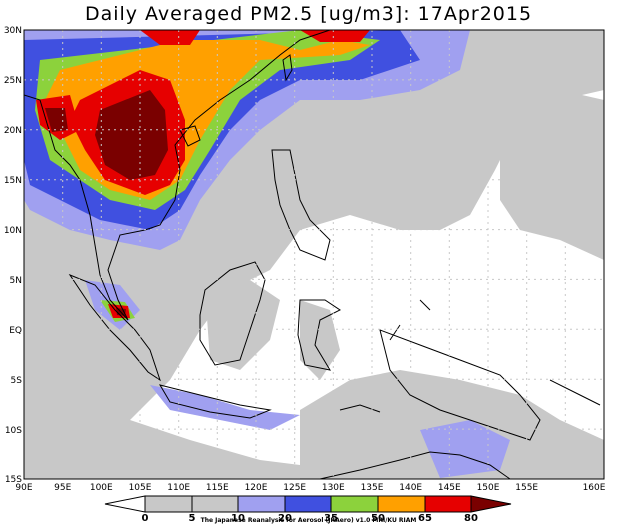 This screenshot has width=617, height=529. What do you see at coordinates (335, 36) in the screenshot?
I see `field-65-80-north2` at bounding box center [335, 36].